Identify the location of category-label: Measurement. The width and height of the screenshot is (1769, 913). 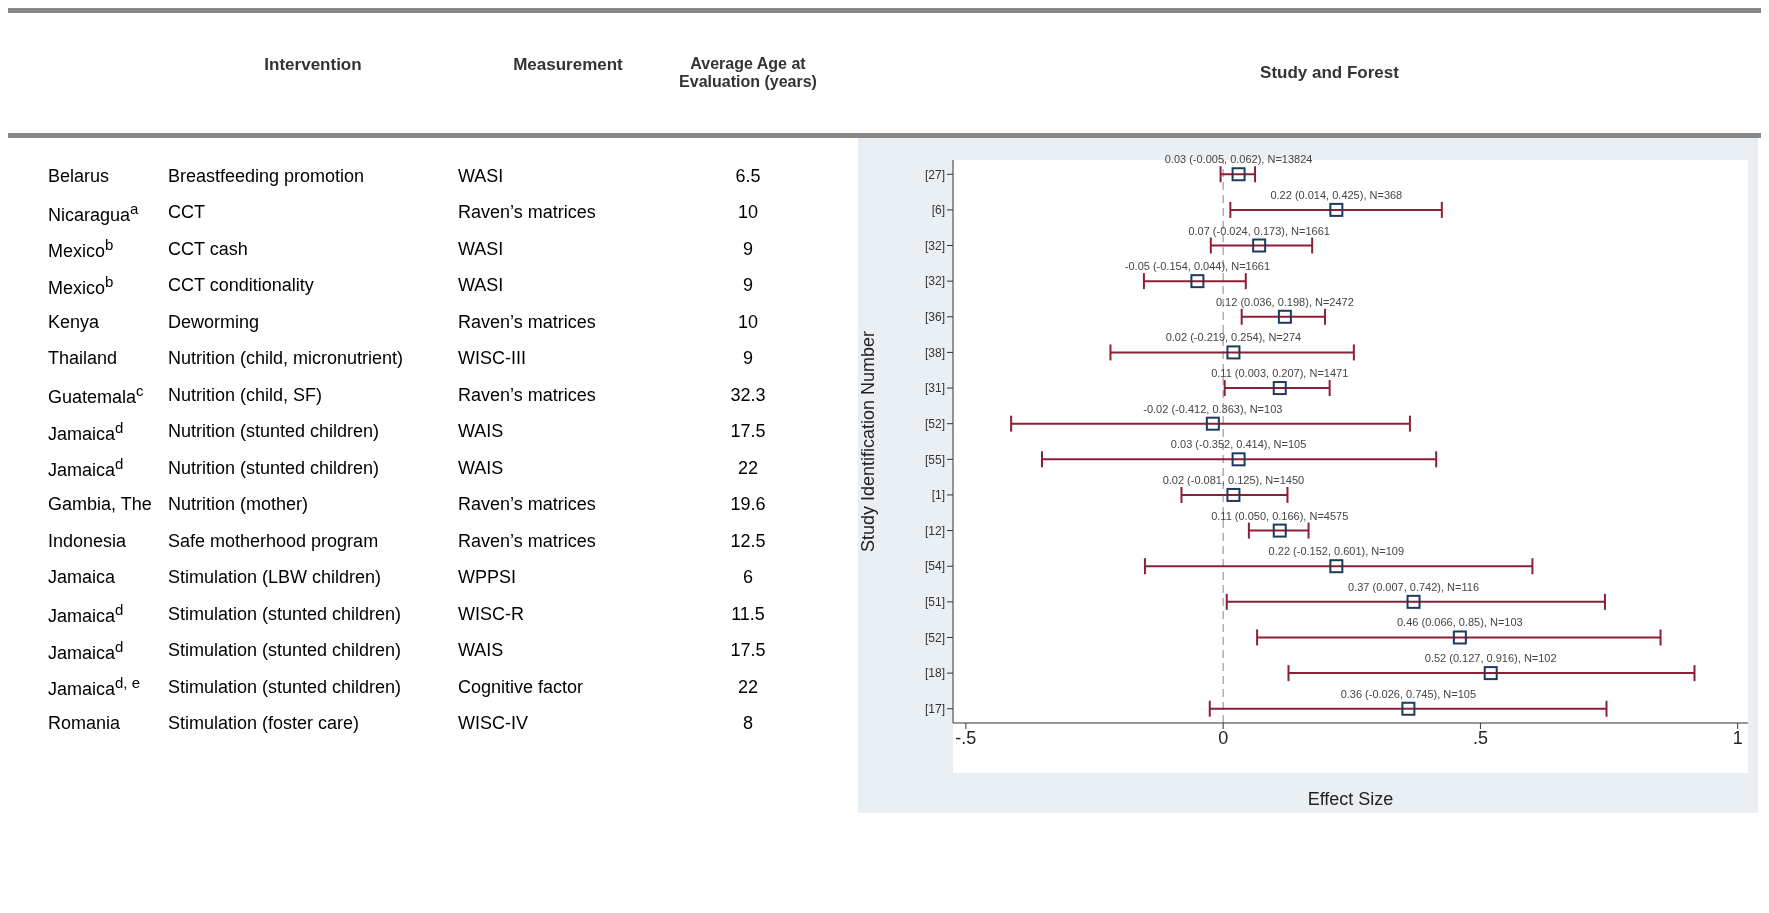
(568, 65).